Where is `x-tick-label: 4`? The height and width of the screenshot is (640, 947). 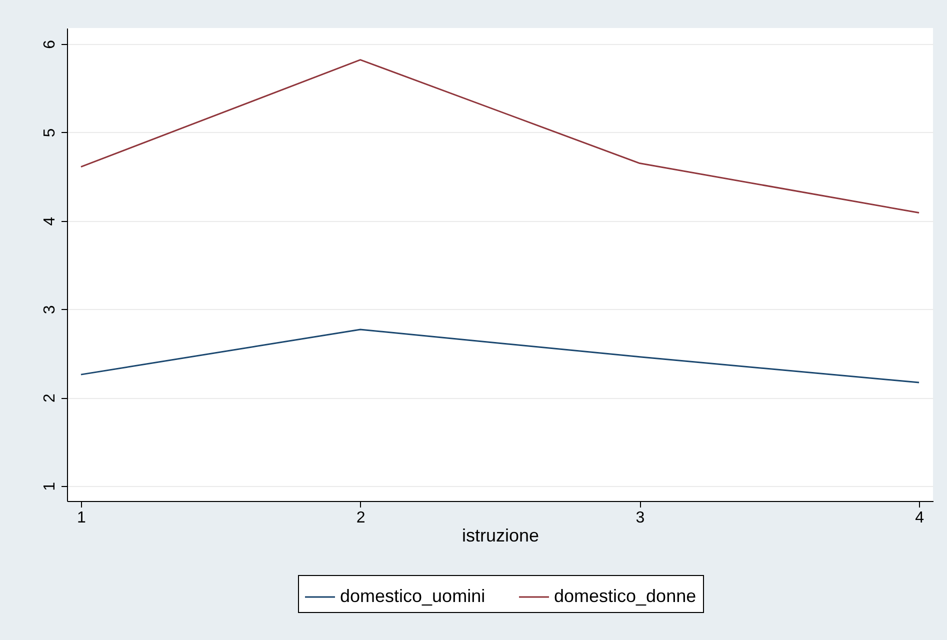 x-tick-label: 4 is located at coordinates (919, 518).